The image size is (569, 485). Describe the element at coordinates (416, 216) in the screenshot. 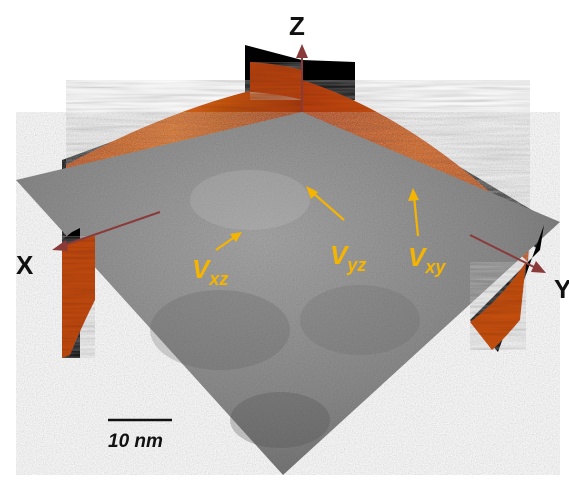

I see `vxy-arrow-line` at that location.